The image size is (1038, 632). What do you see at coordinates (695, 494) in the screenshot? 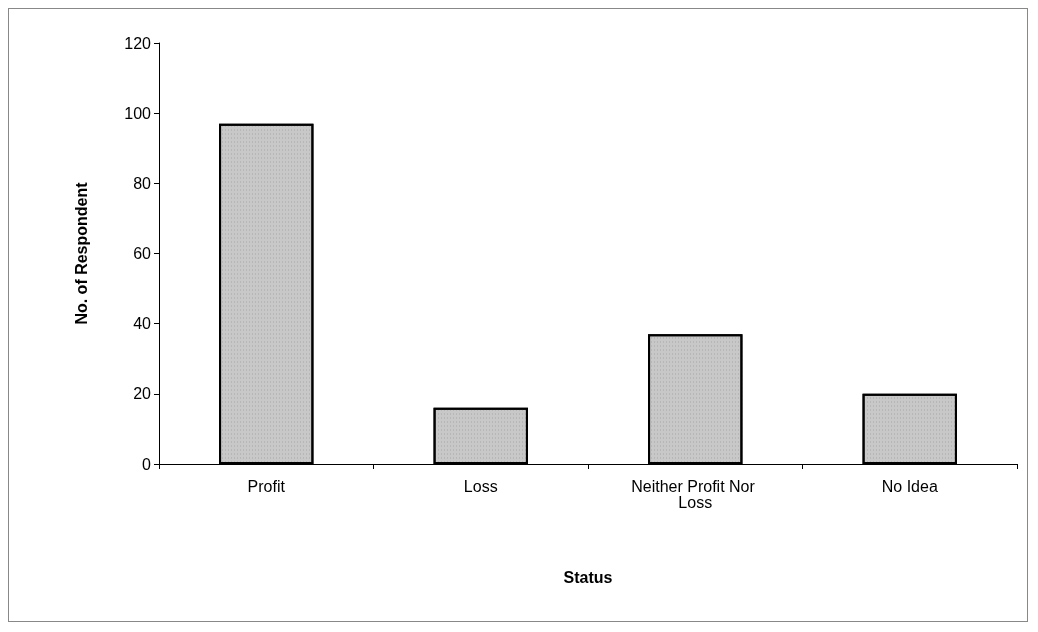
I see `x-tick-label: Neither Profit Nor Loss` at bounding box center [695, 494].